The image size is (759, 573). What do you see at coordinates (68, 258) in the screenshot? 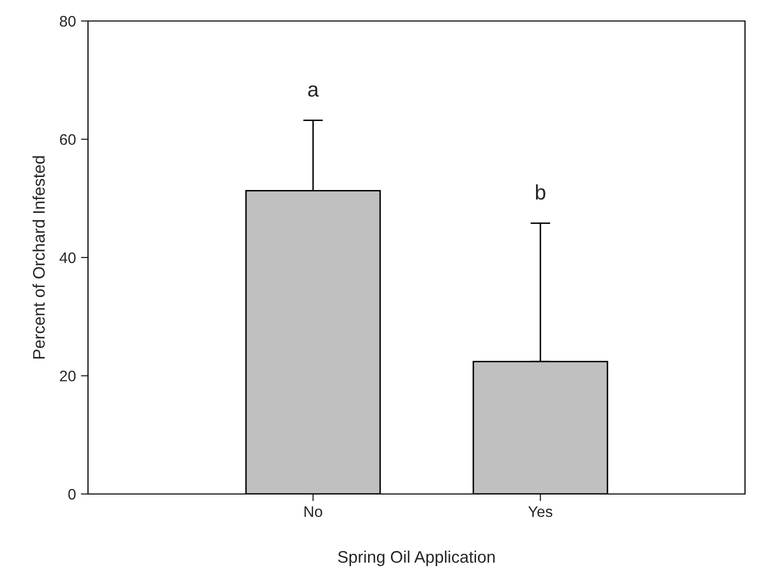
I see `y-tick-label: 40` at bounding box center [68, 258].